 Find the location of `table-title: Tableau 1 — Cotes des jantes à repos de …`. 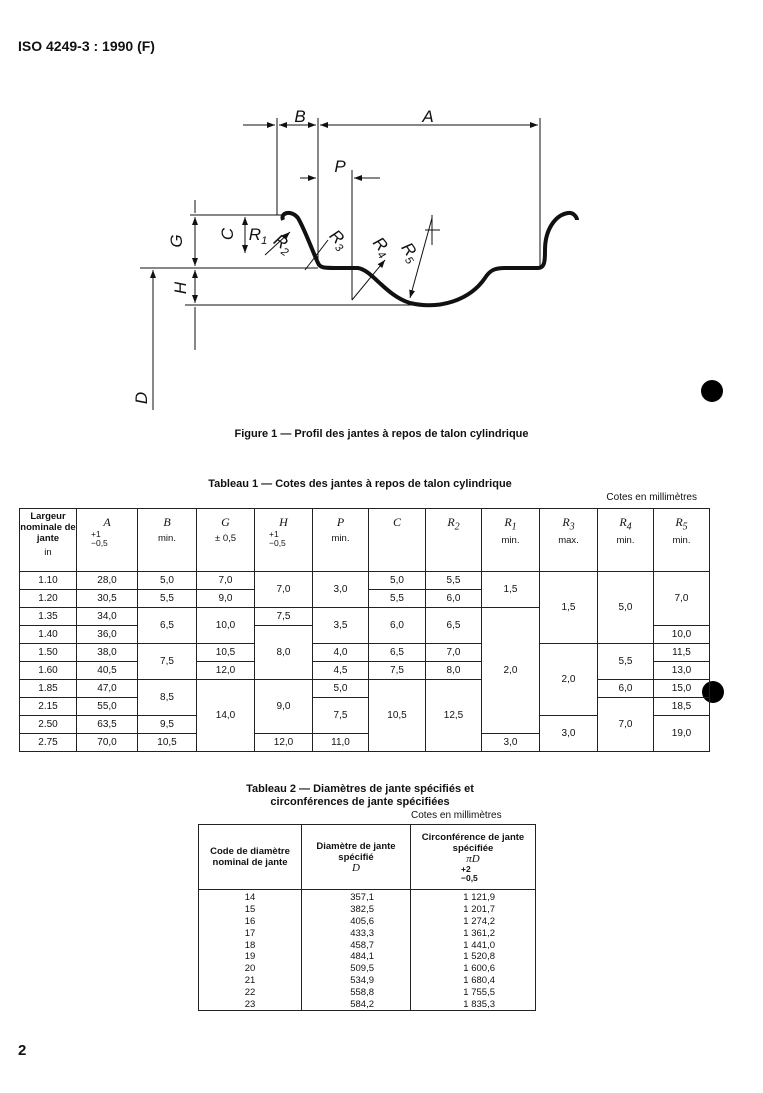

table-title: Tableau 1 — Cotes des jantes à repos de … is located at coordinates (360, 484).